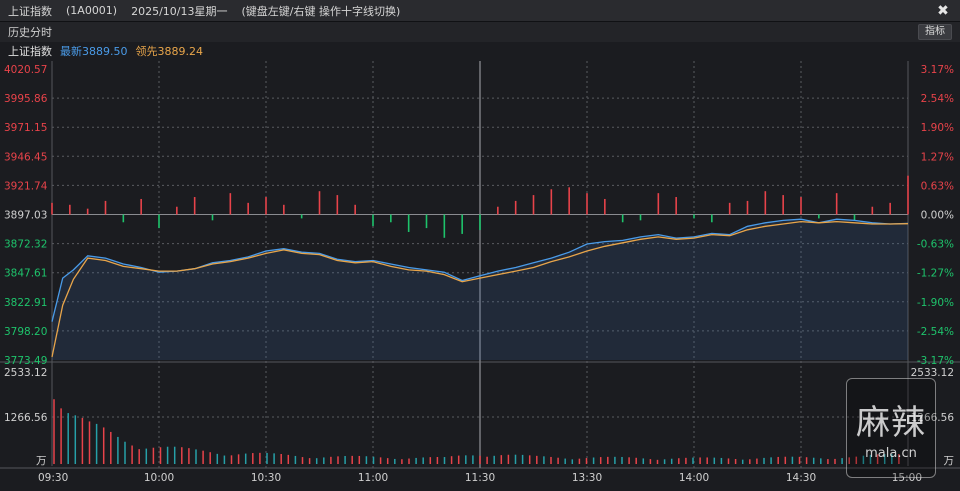 Image resolution: width=960 pixels, height=491 pixels. Describe the element at coordinates (937, 157) in the screenshot. I see `pct-axis-label: 1.27%` at that location.